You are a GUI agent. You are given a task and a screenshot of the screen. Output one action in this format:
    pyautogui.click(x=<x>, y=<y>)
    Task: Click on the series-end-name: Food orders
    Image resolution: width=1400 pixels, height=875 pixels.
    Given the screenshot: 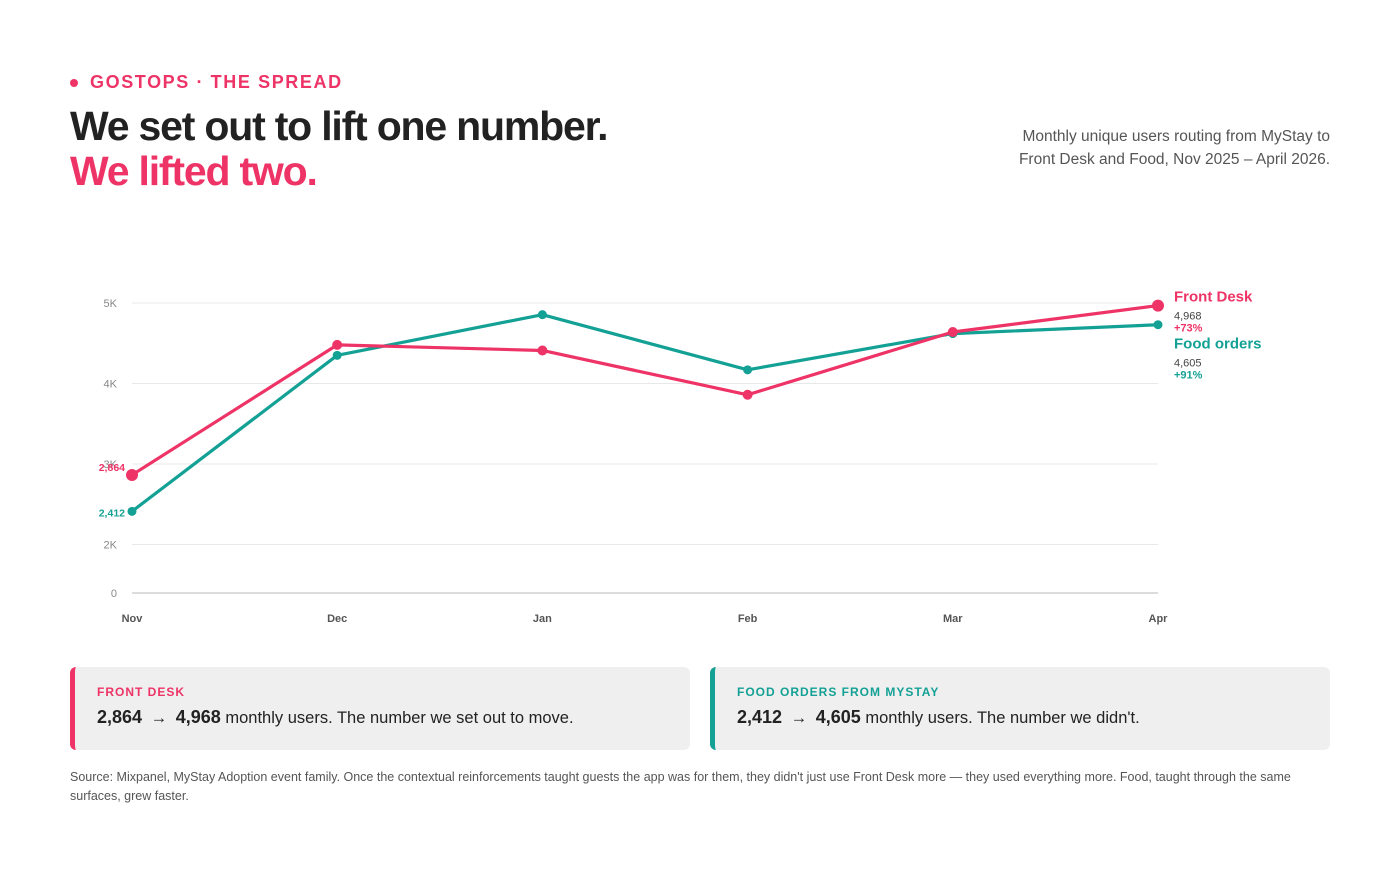 What is the action you would take?
    pyautogui.click(x=1218, y=344)
    